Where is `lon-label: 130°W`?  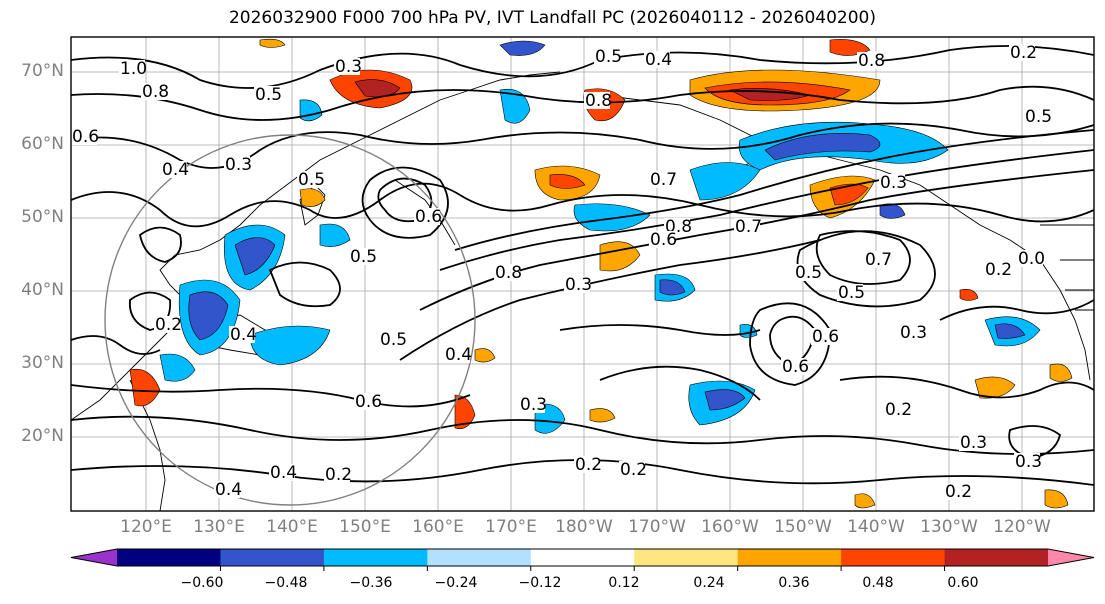 lon-label: 130°W is located at coordinates (949, 527).